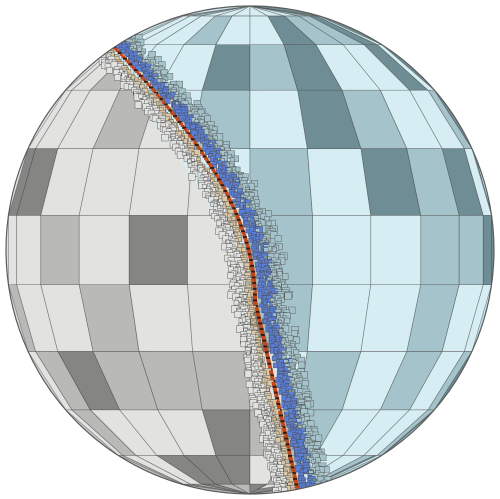 Image resolution: width=500 pixels, height=499 pixels. Describe the element at coordinates (492, 246) in the screenshot. I see `right-mesh-block-face` at that location.